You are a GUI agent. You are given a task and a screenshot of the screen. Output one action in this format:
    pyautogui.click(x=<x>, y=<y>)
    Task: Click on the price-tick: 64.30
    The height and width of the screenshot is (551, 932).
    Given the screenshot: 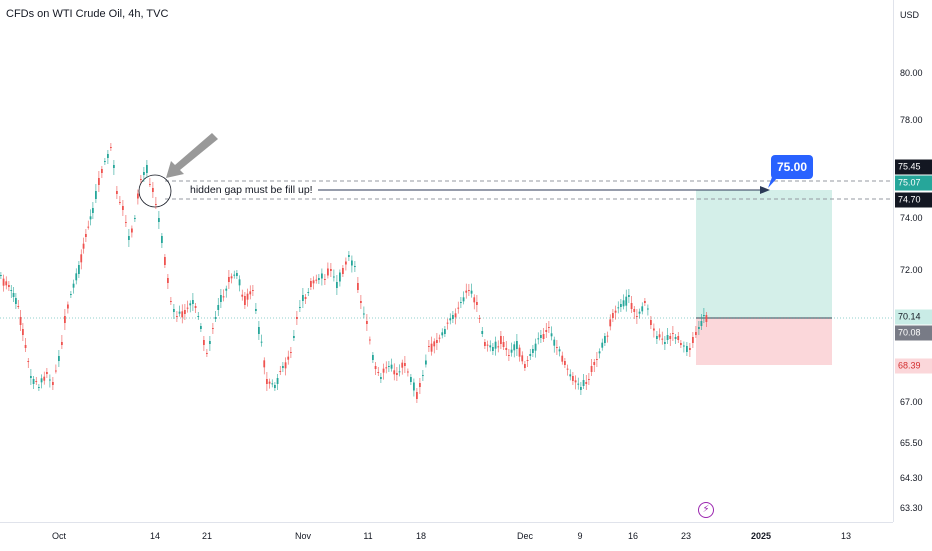 What is the action you would take?
    pyautogui.click(x=911, y=478)
    